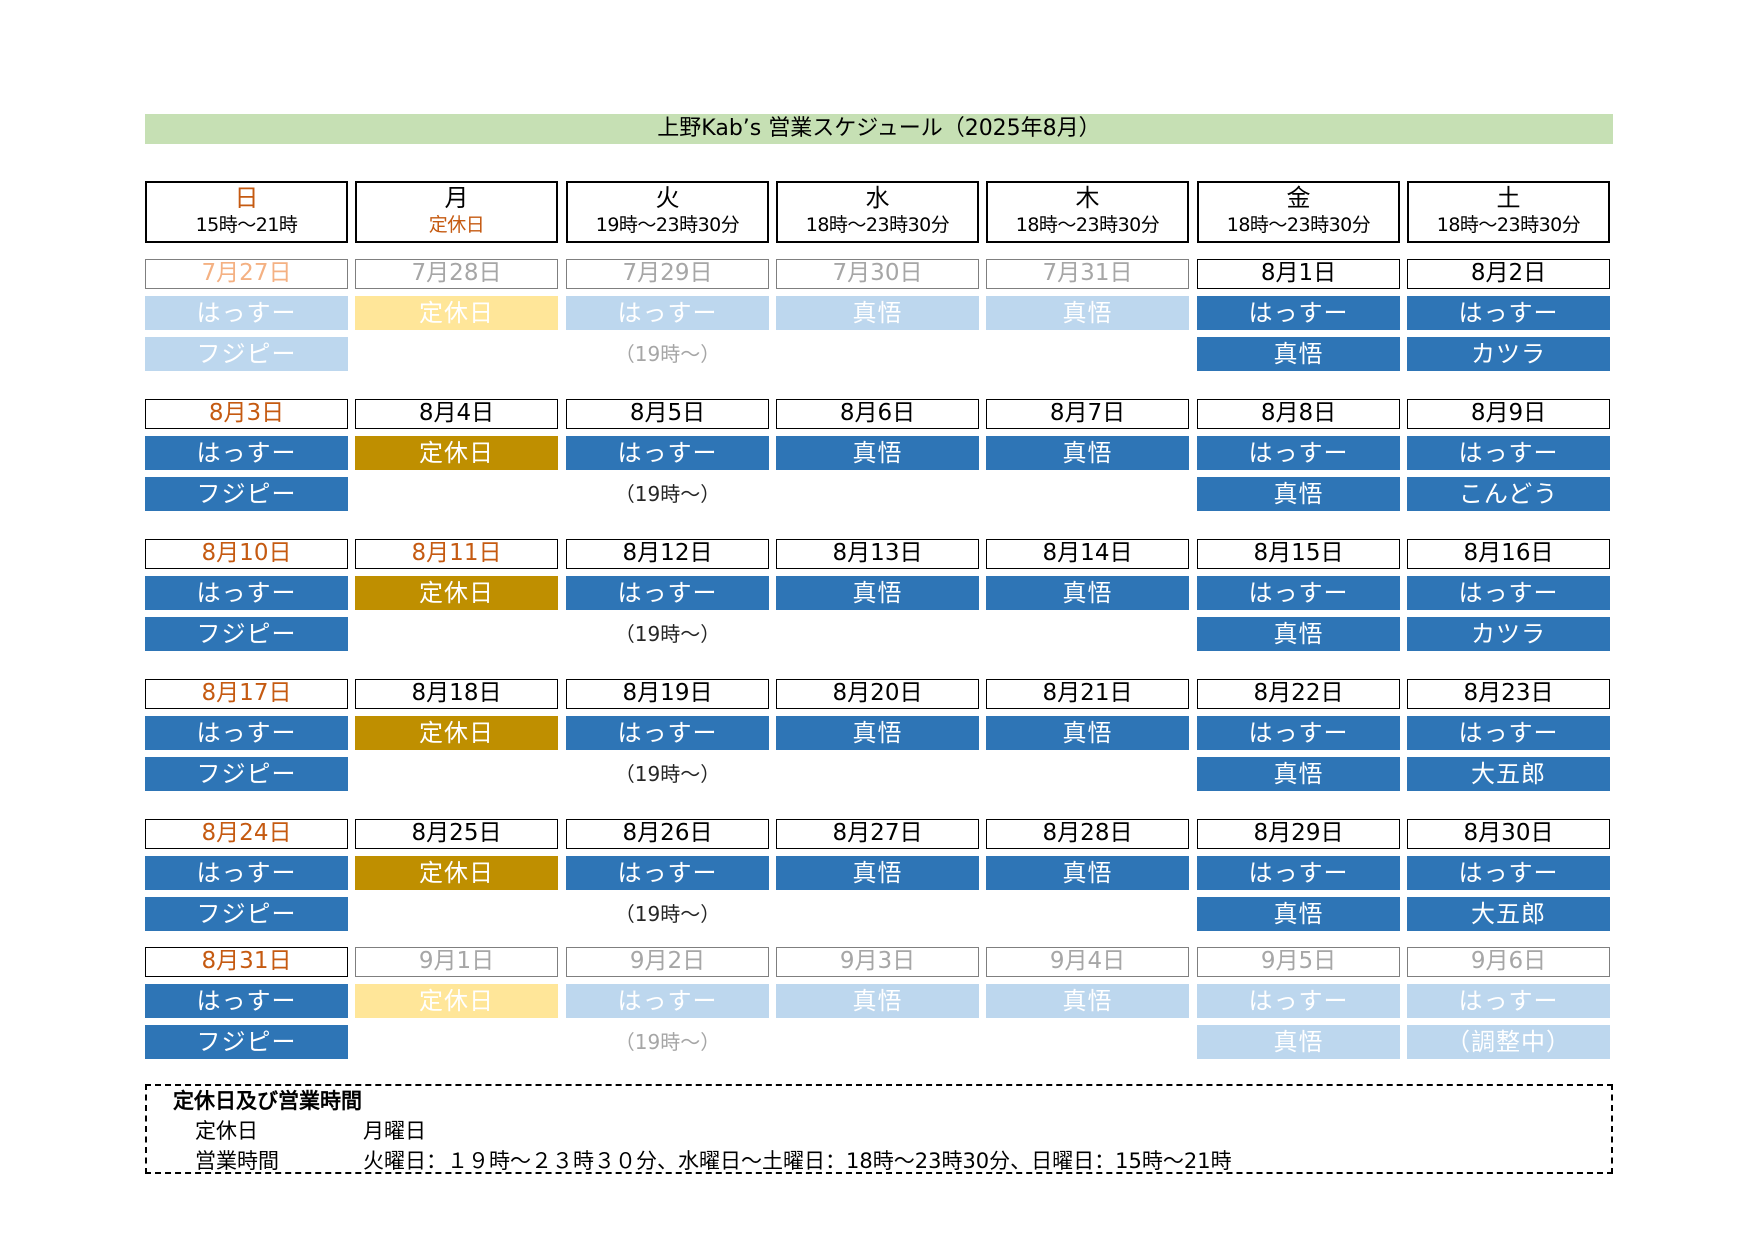  What do you see at coordinates (456, 198) in the screenshot?
I see `day-name: 月` at bounding box center [456, 198].